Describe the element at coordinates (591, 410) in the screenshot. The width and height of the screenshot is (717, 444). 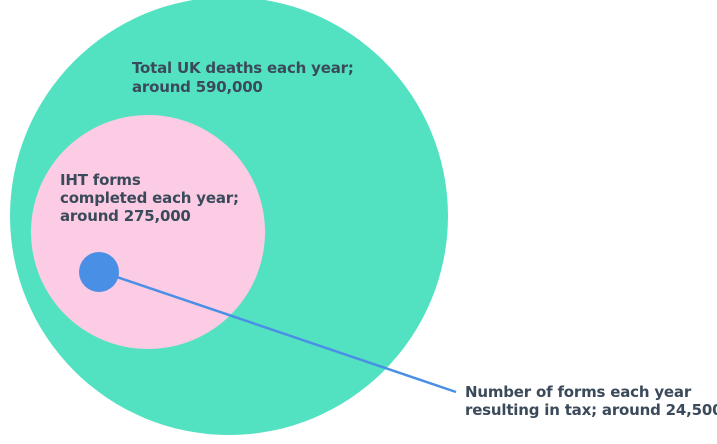
I see `taxed-forms-label-line-2: resulting in tax; around 24,500` at that location.